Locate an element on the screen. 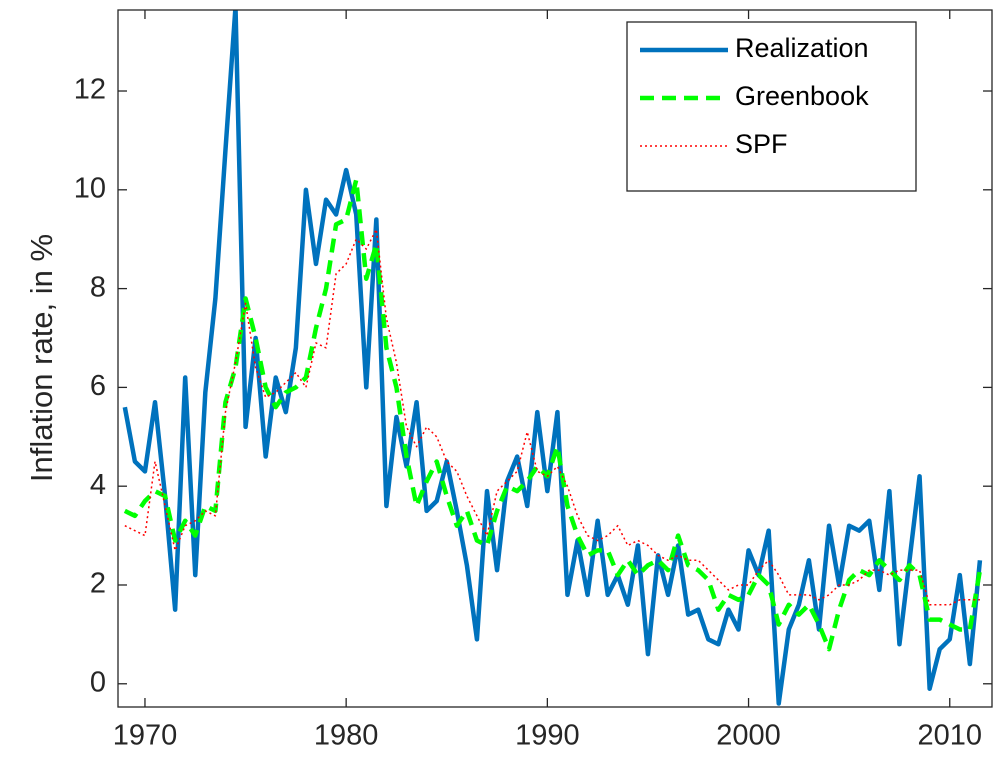 The image size is (1000, 759). y-tick-label: 4 is located at coordinates (98, 485).